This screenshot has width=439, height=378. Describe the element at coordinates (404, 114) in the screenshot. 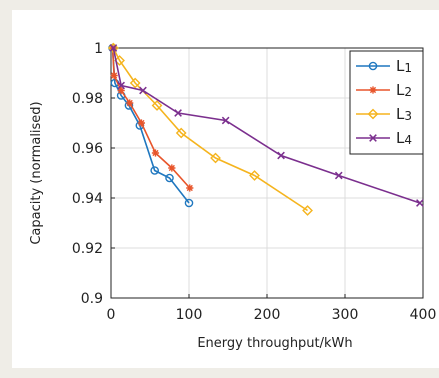

I see `legend-label: L3` at that location.